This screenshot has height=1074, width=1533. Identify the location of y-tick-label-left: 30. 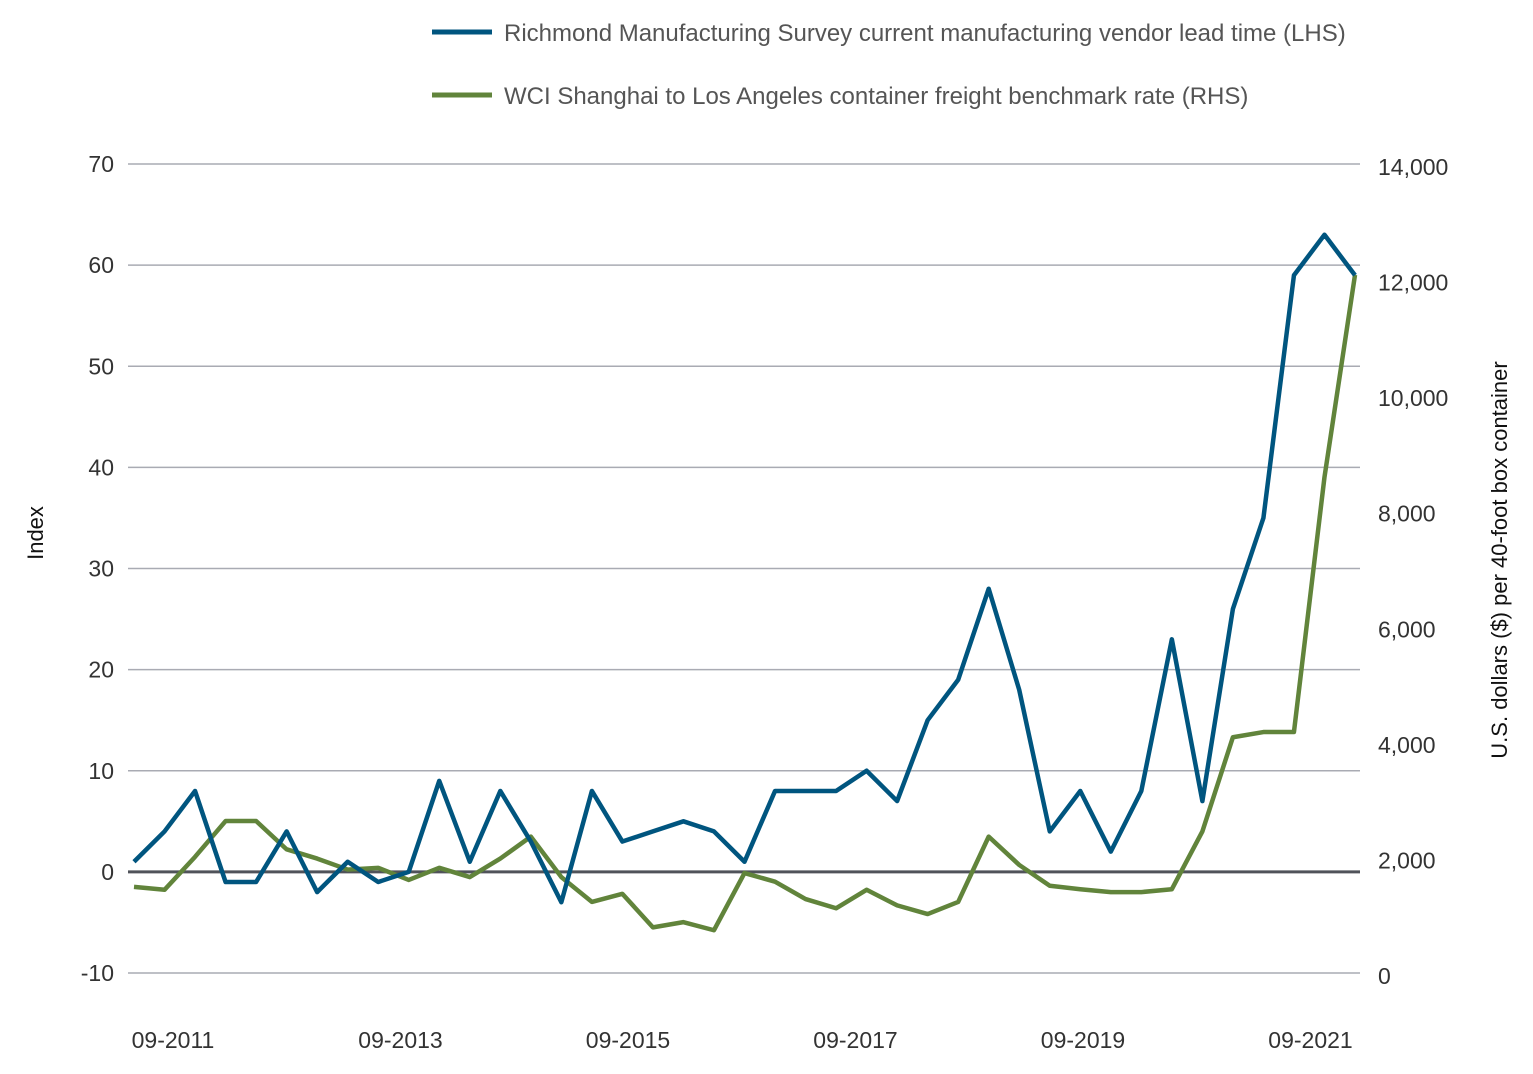
(101, 569).